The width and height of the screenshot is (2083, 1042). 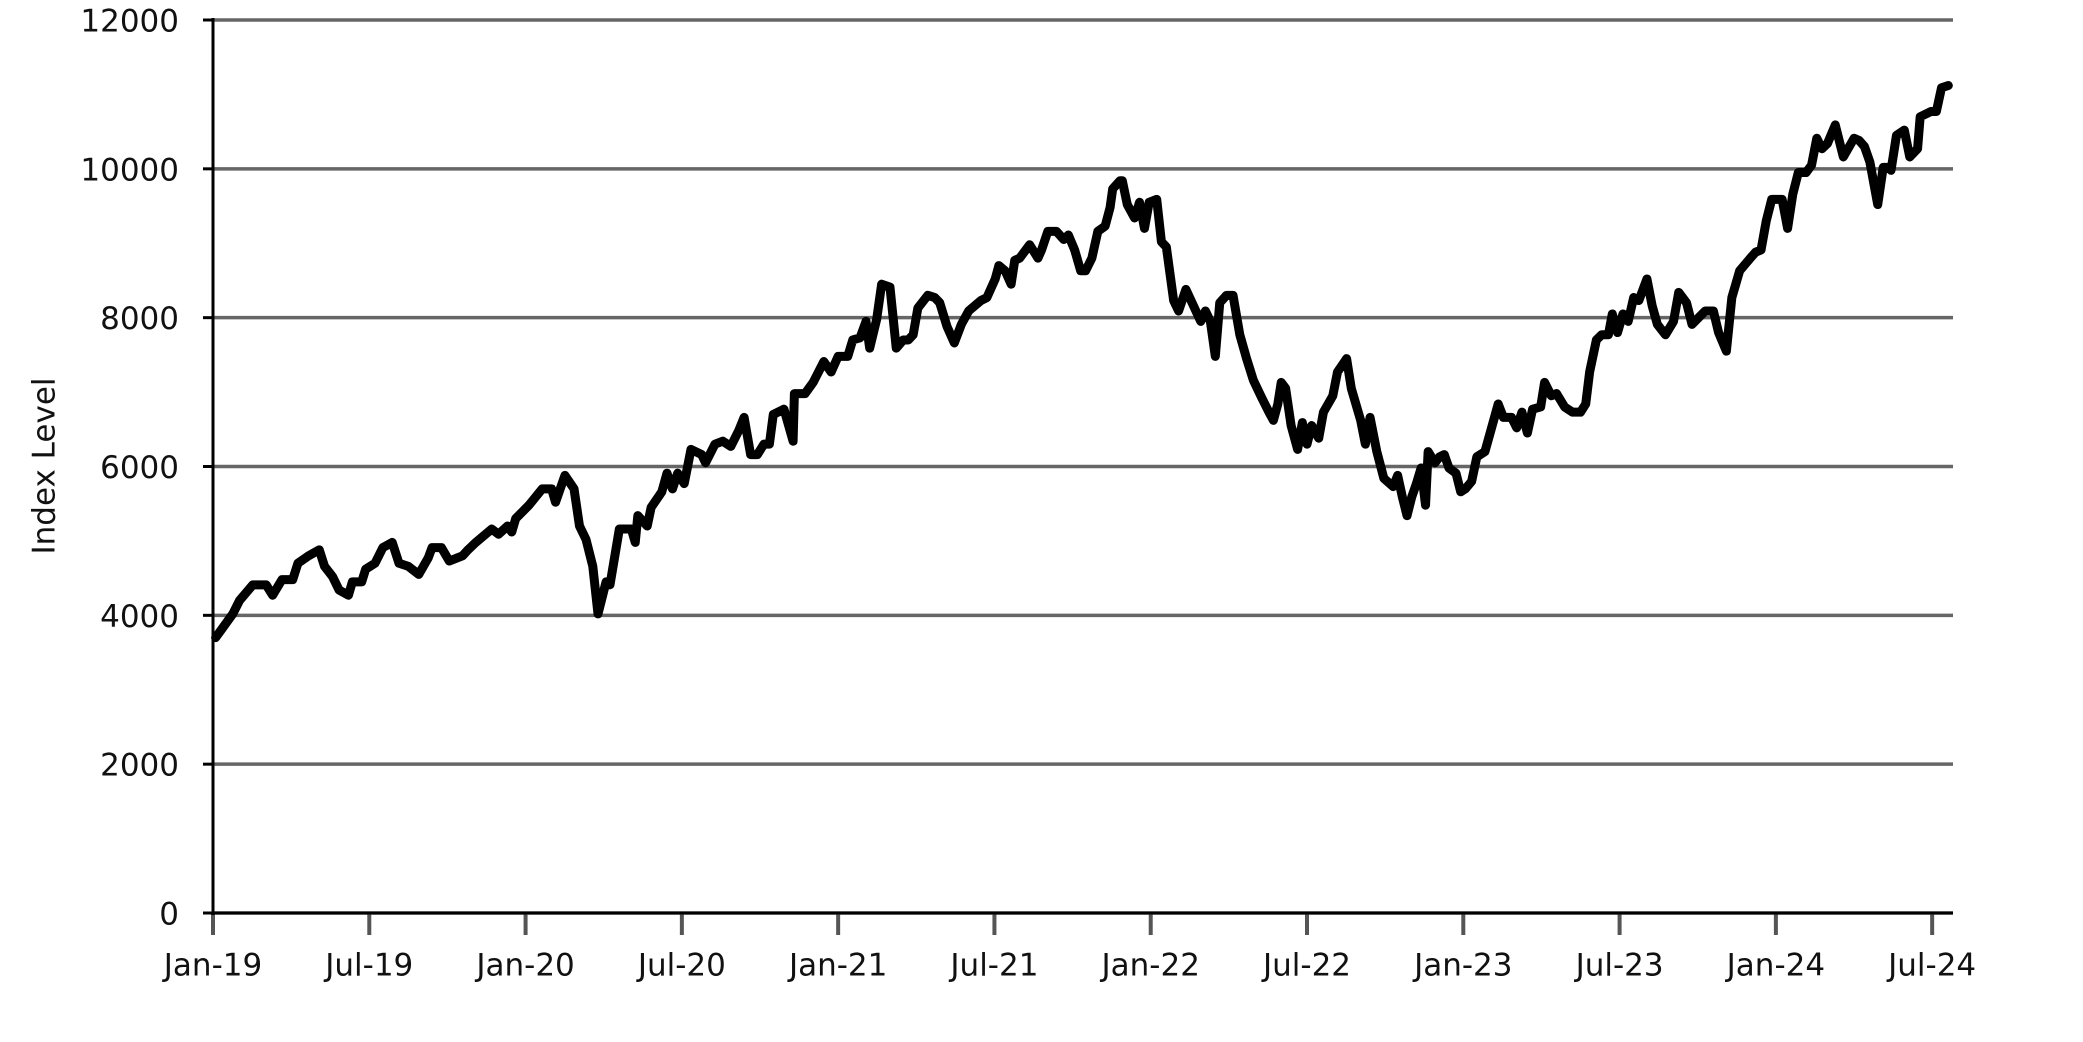 What do you see at coordinates (837, 966) in the screenshot?
I see `x-tick-label: Jan-21` at bounding box center [837, 966].